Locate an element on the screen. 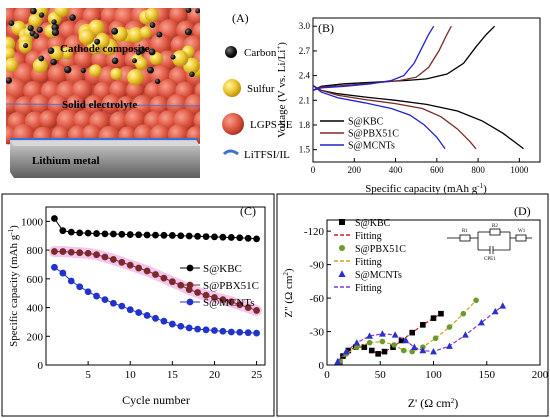 The image size is (550, 418). panel-c-legend-entry: S@PBX51C is located at coordinates (231, 286).